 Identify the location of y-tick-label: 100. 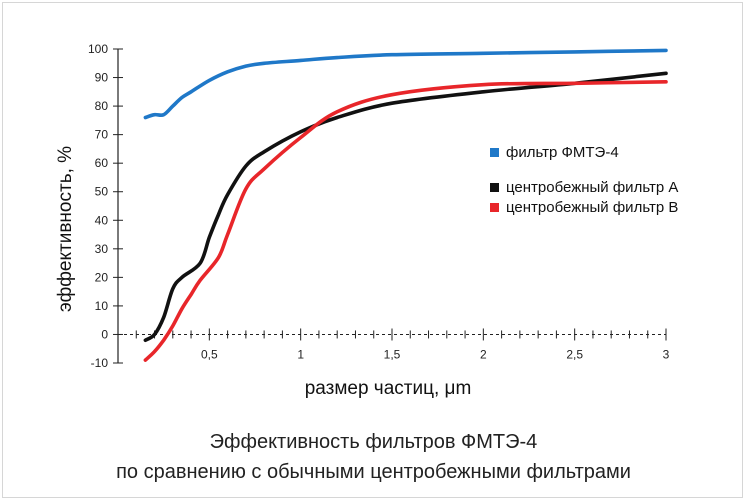
(98, 49).